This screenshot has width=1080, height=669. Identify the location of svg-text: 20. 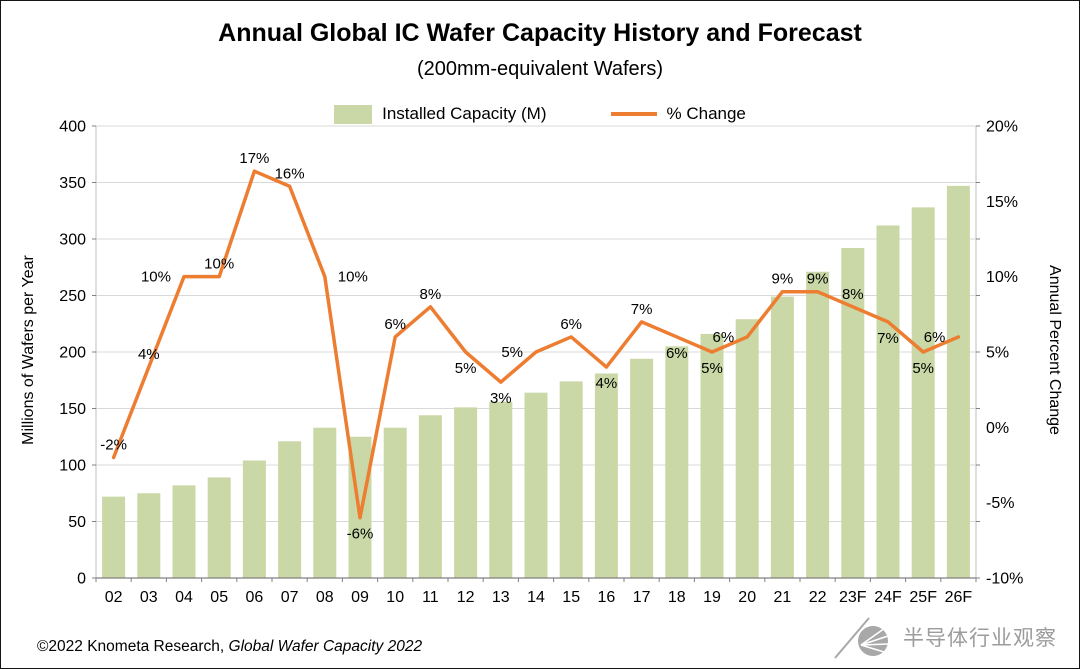
(747, 597).